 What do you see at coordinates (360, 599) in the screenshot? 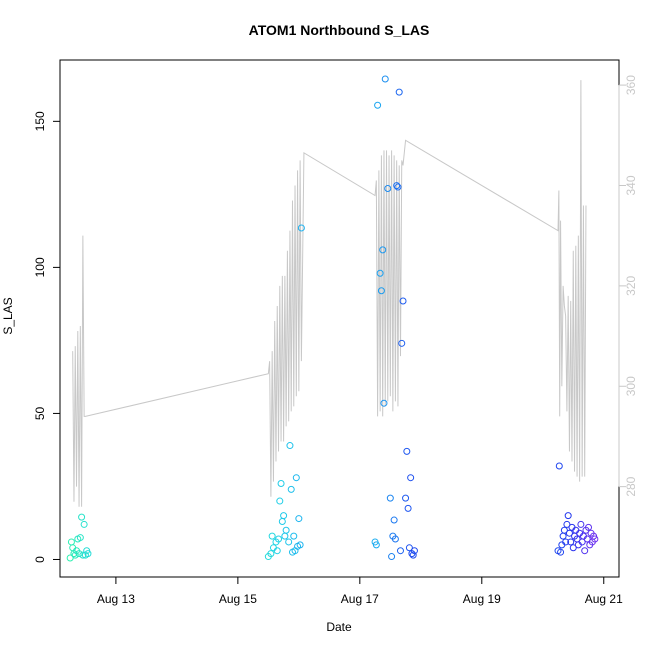
I see `x-tick-label: Aug 17` at bounding box center [360, 599].